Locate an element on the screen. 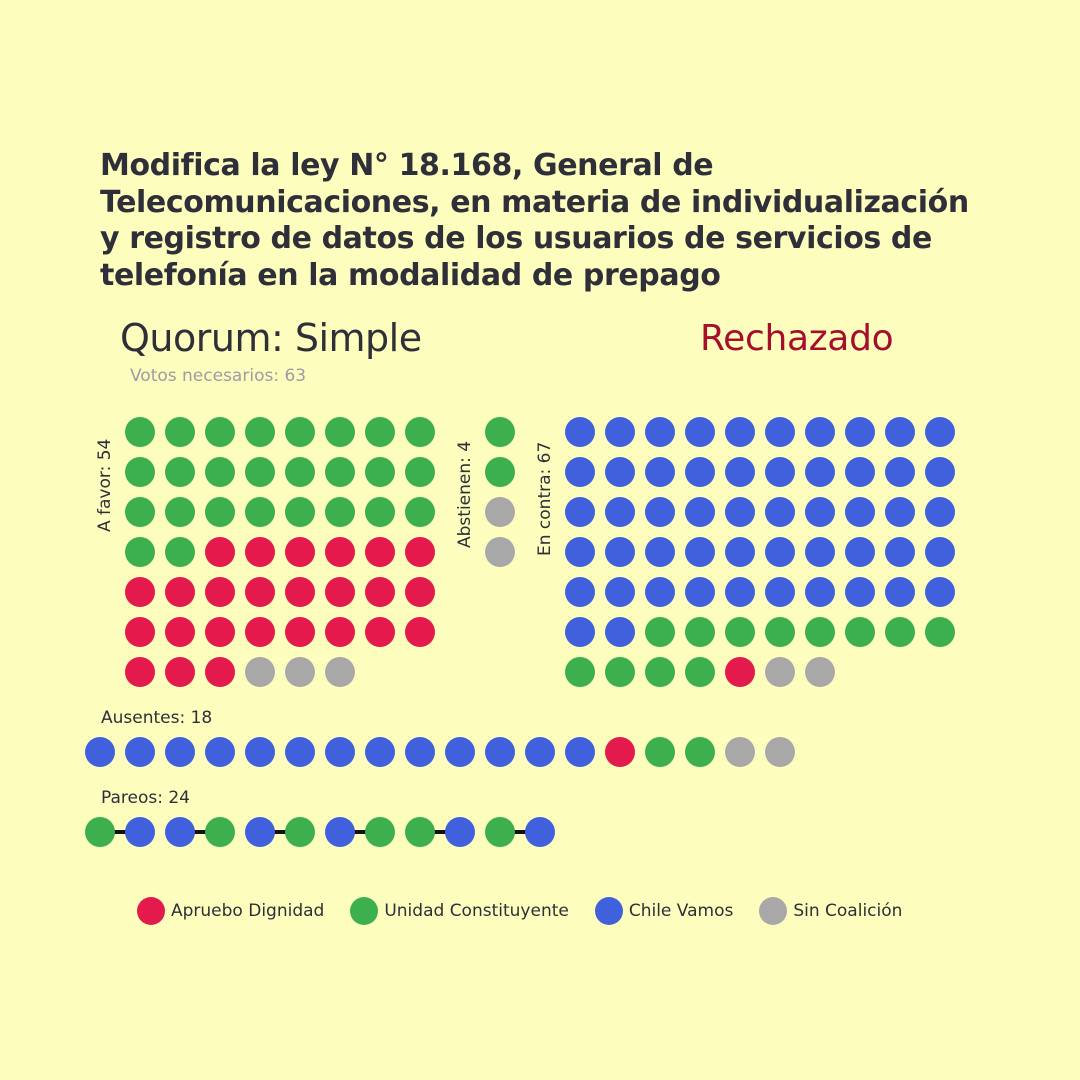  legend-item-unidad-constituyente: Unidad Constituyente is located at coordinates (459, 911).